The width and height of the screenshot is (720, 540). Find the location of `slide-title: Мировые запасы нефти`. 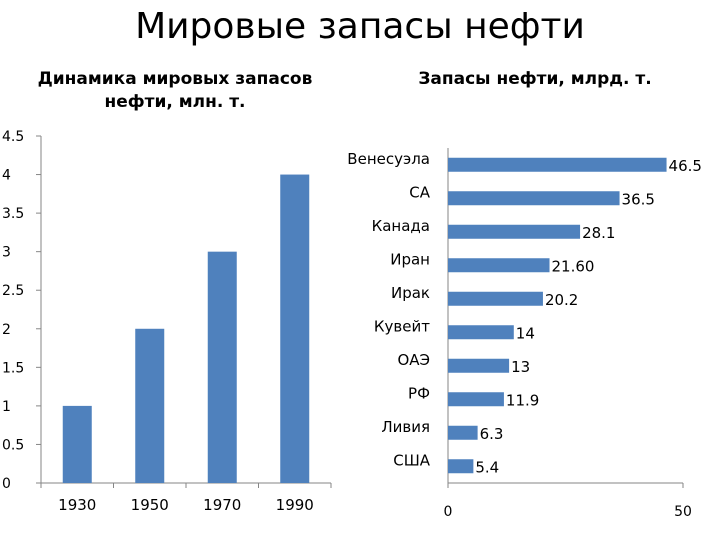

slide-title: Мировые запасы нефти is located at coordinates (360, 26).